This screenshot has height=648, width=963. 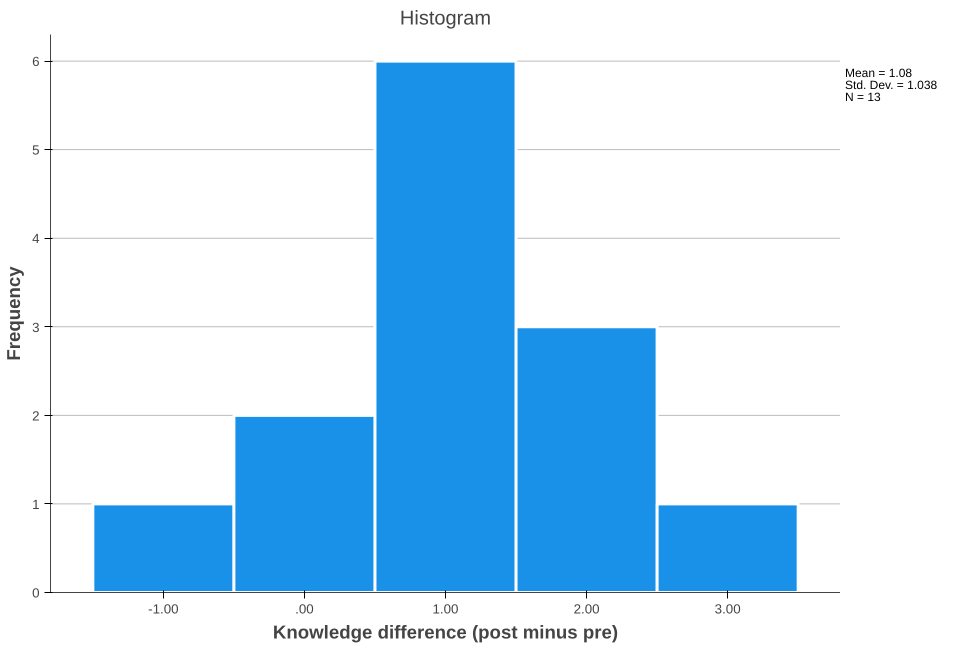 I want to click on y-tick-label: 3, so click(x=36, y=327).